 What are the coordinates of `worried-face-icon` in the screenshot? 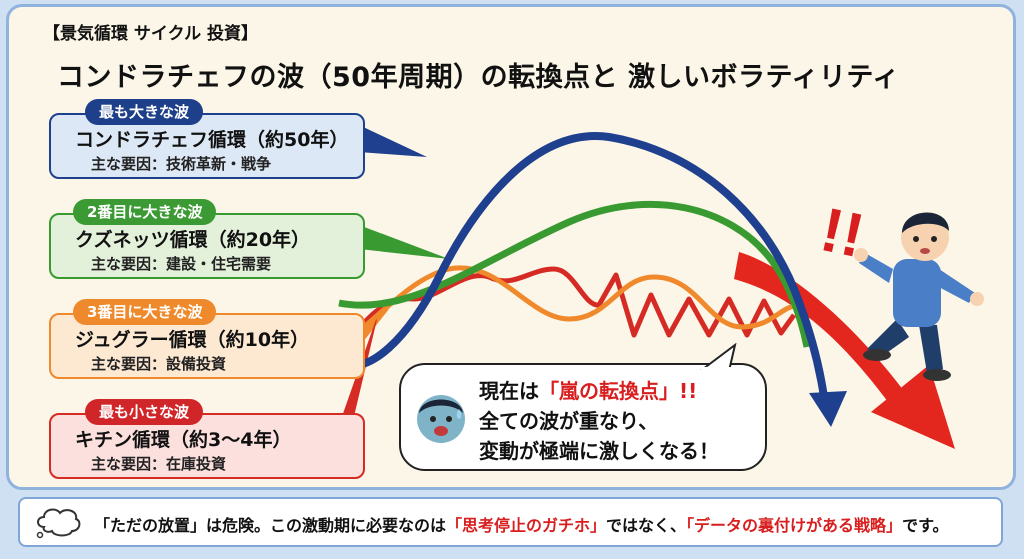 It's located at (441, 419).